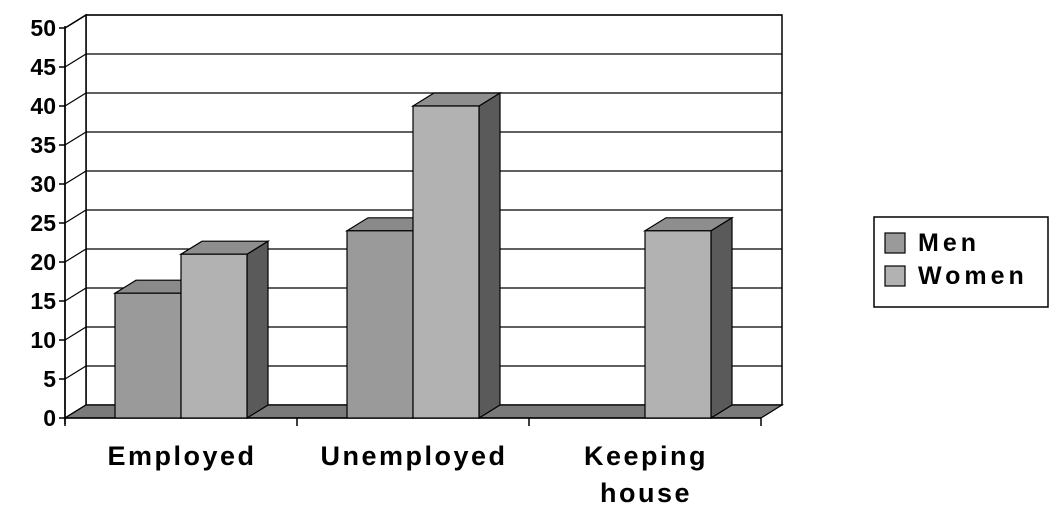 Image resolution: width=1050 pixels, height=506 pixels. I want to click on bar-men-employed-front, so click(148, 355).